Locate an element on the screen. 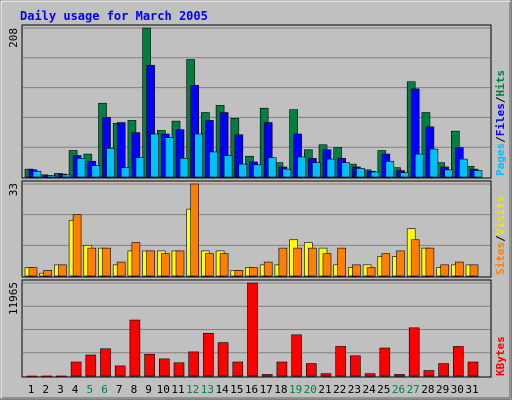 This screenshot has height=400, width=512. x-tick-label-day-17: 17 is located at coordinates (266, 389).